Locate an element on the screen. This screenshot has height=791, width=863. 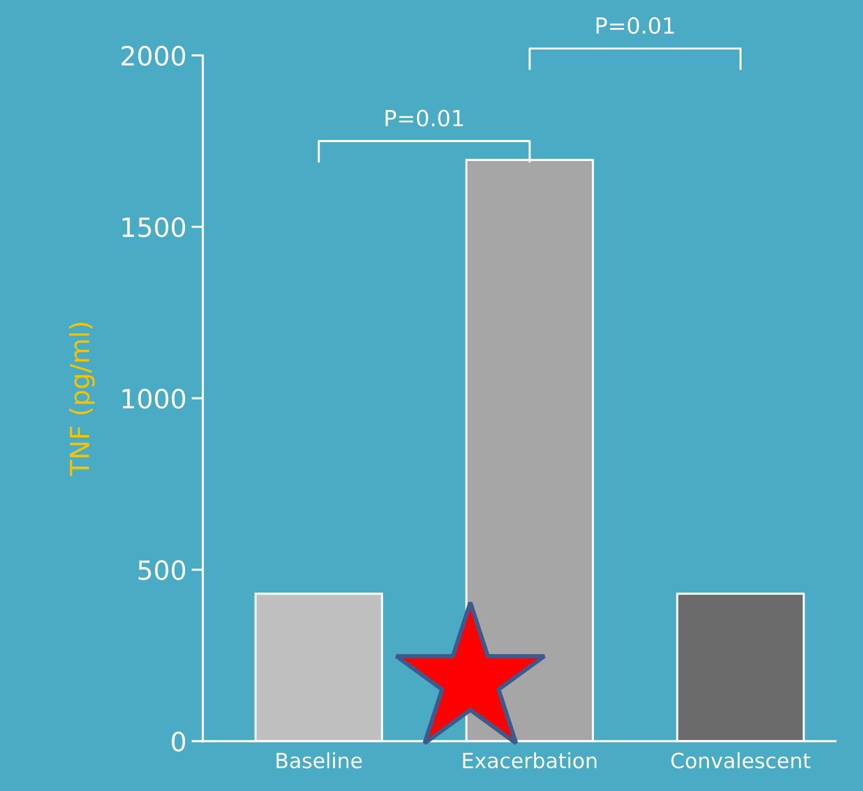
annotation: P=0.01 is located at coordinates (424, 118).